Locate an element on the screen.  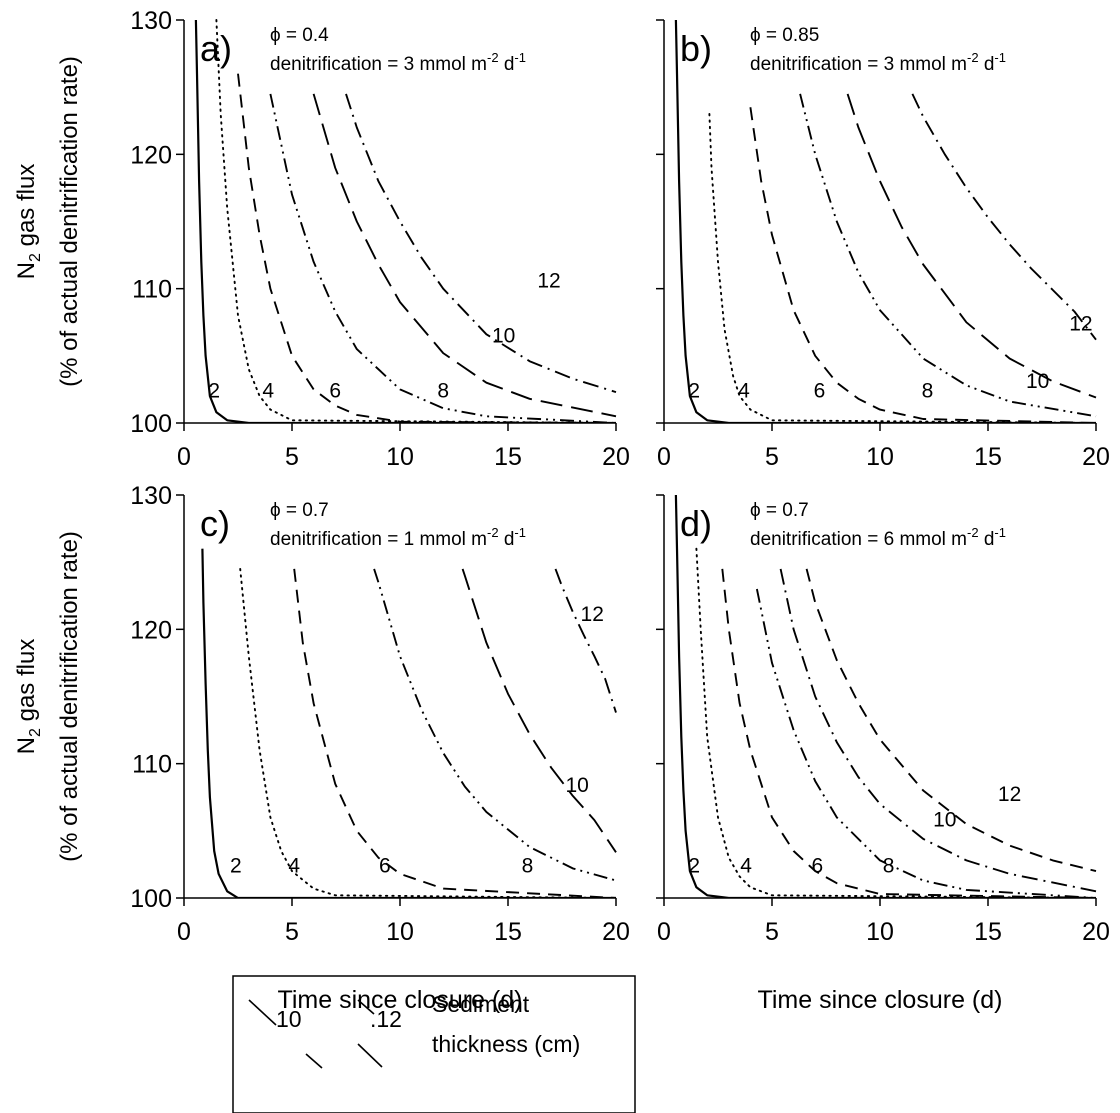
denitrification-annotation: denitrification = 3 mmol m-2 d-1 is located at coordinates (878, 62).